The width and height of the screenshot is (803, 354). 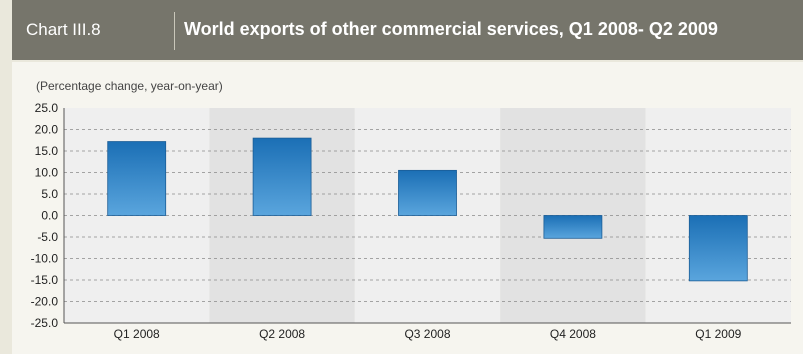 What do you see at coordinates (129, 86) in the screenshot?
I see `chart-subtitle: (Percentage change, year-on-year)` at bounding box center [129, 86].